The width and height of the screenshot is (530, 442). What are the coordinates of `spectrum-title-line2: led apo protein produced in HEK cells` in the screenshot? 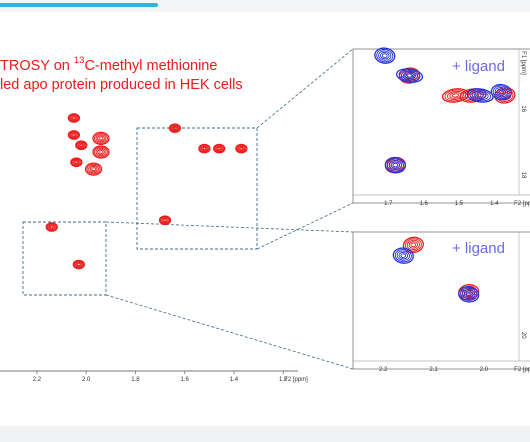 It's located at (121, 85).